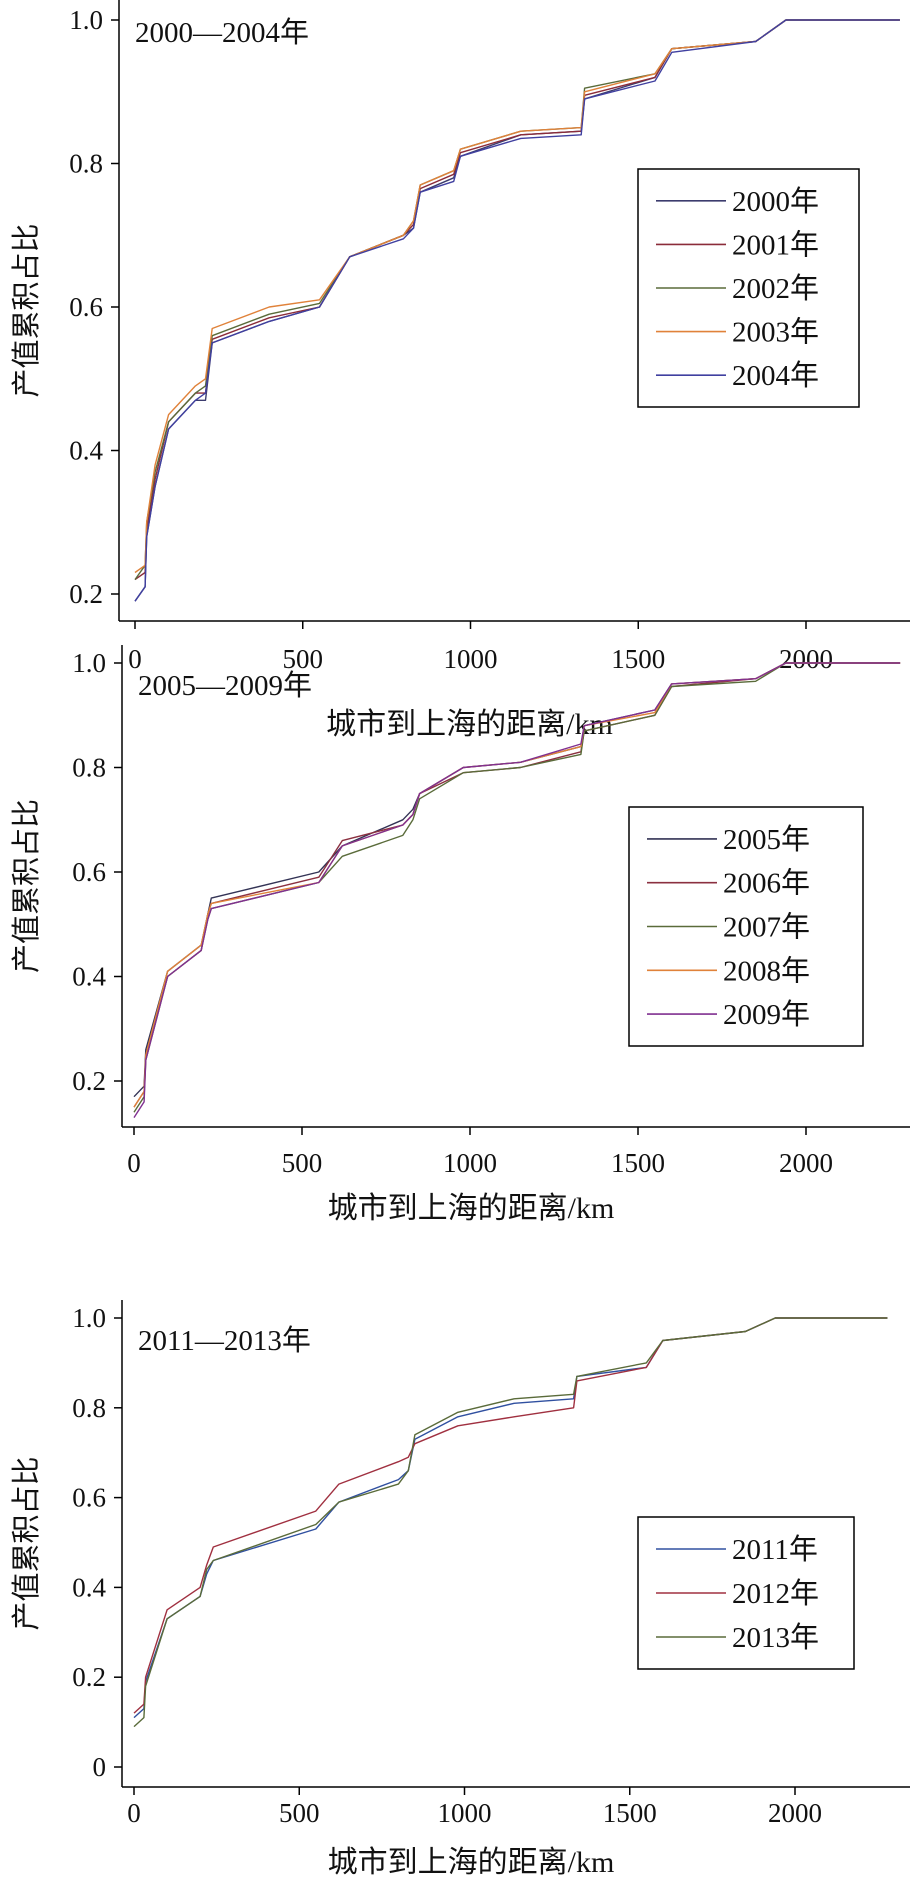 This screenshot has height=1879, width=910. What do you see at coordinates (775, 1549) in the screenshot?
I see `legend-label: 2011年` at bounding box center [775, 1549].